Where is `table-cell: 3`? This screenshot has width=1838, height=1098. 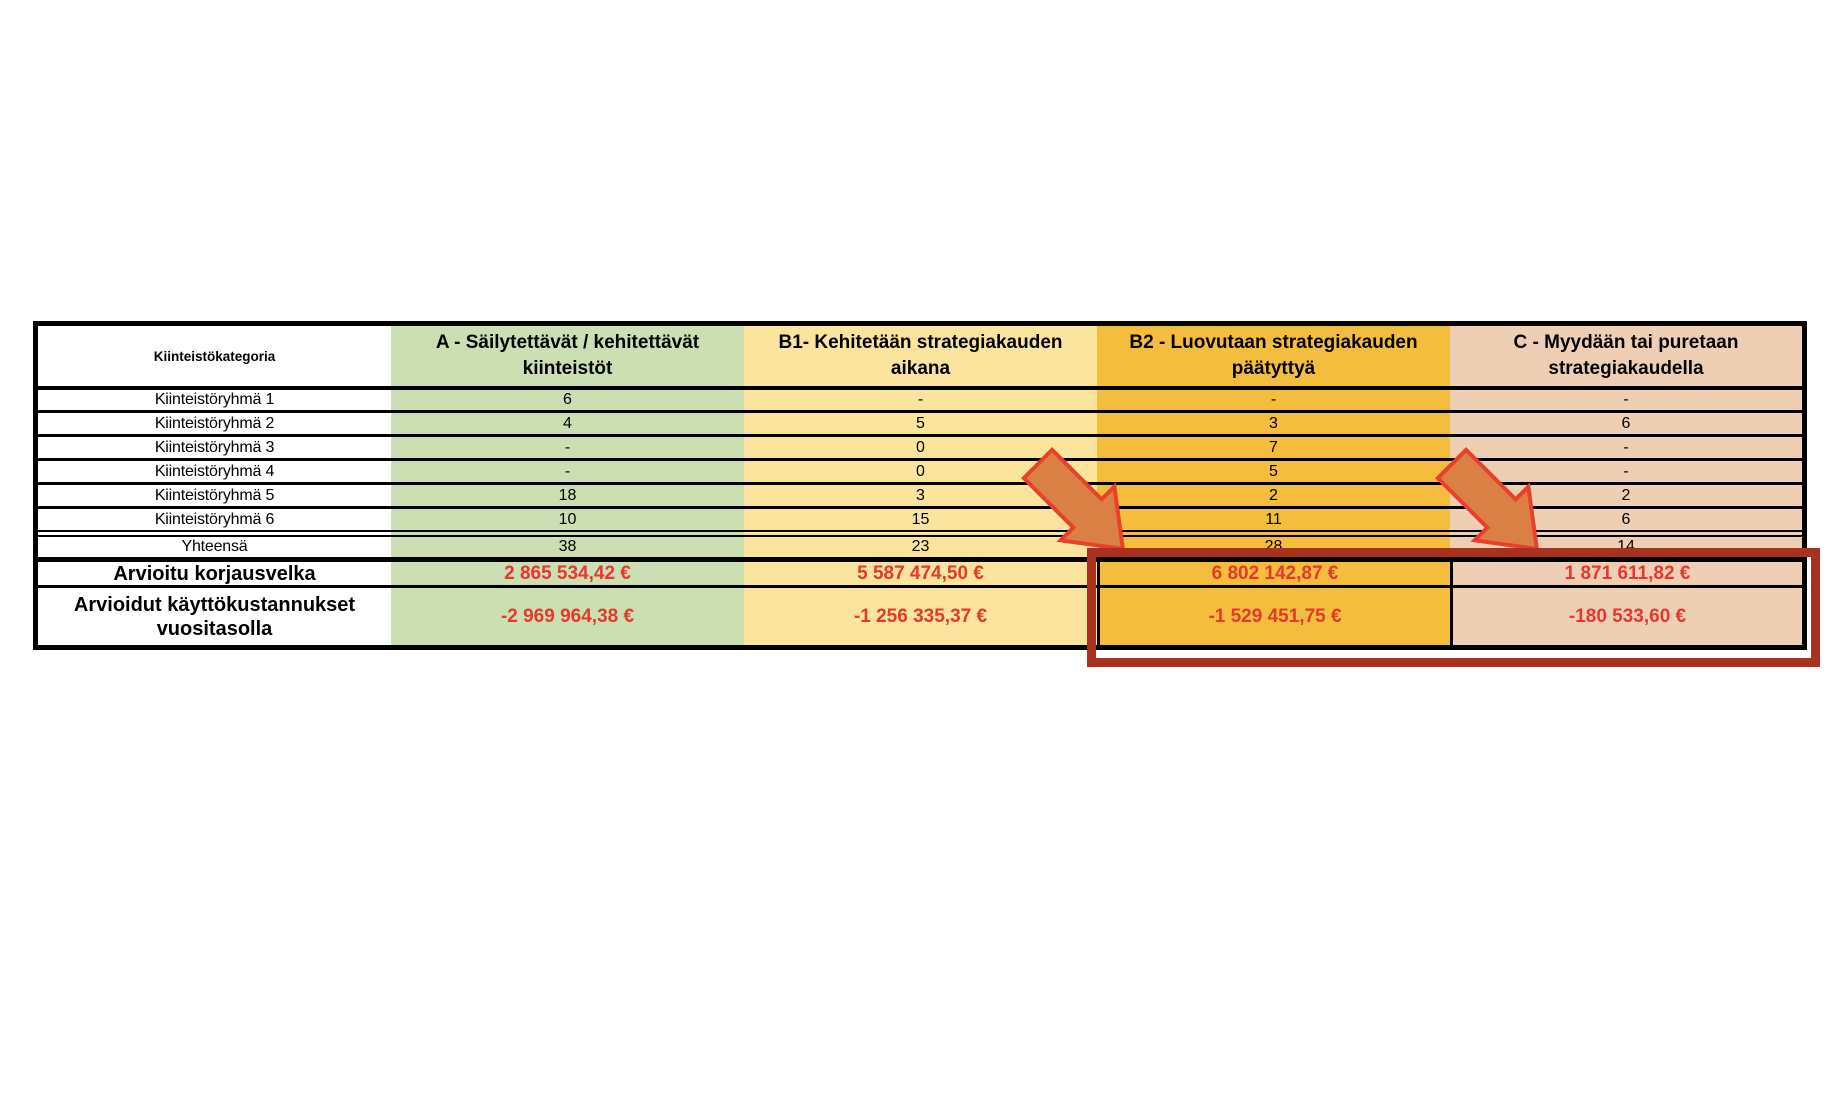 table-cell: 3 is located at coordinates (1273, 422).